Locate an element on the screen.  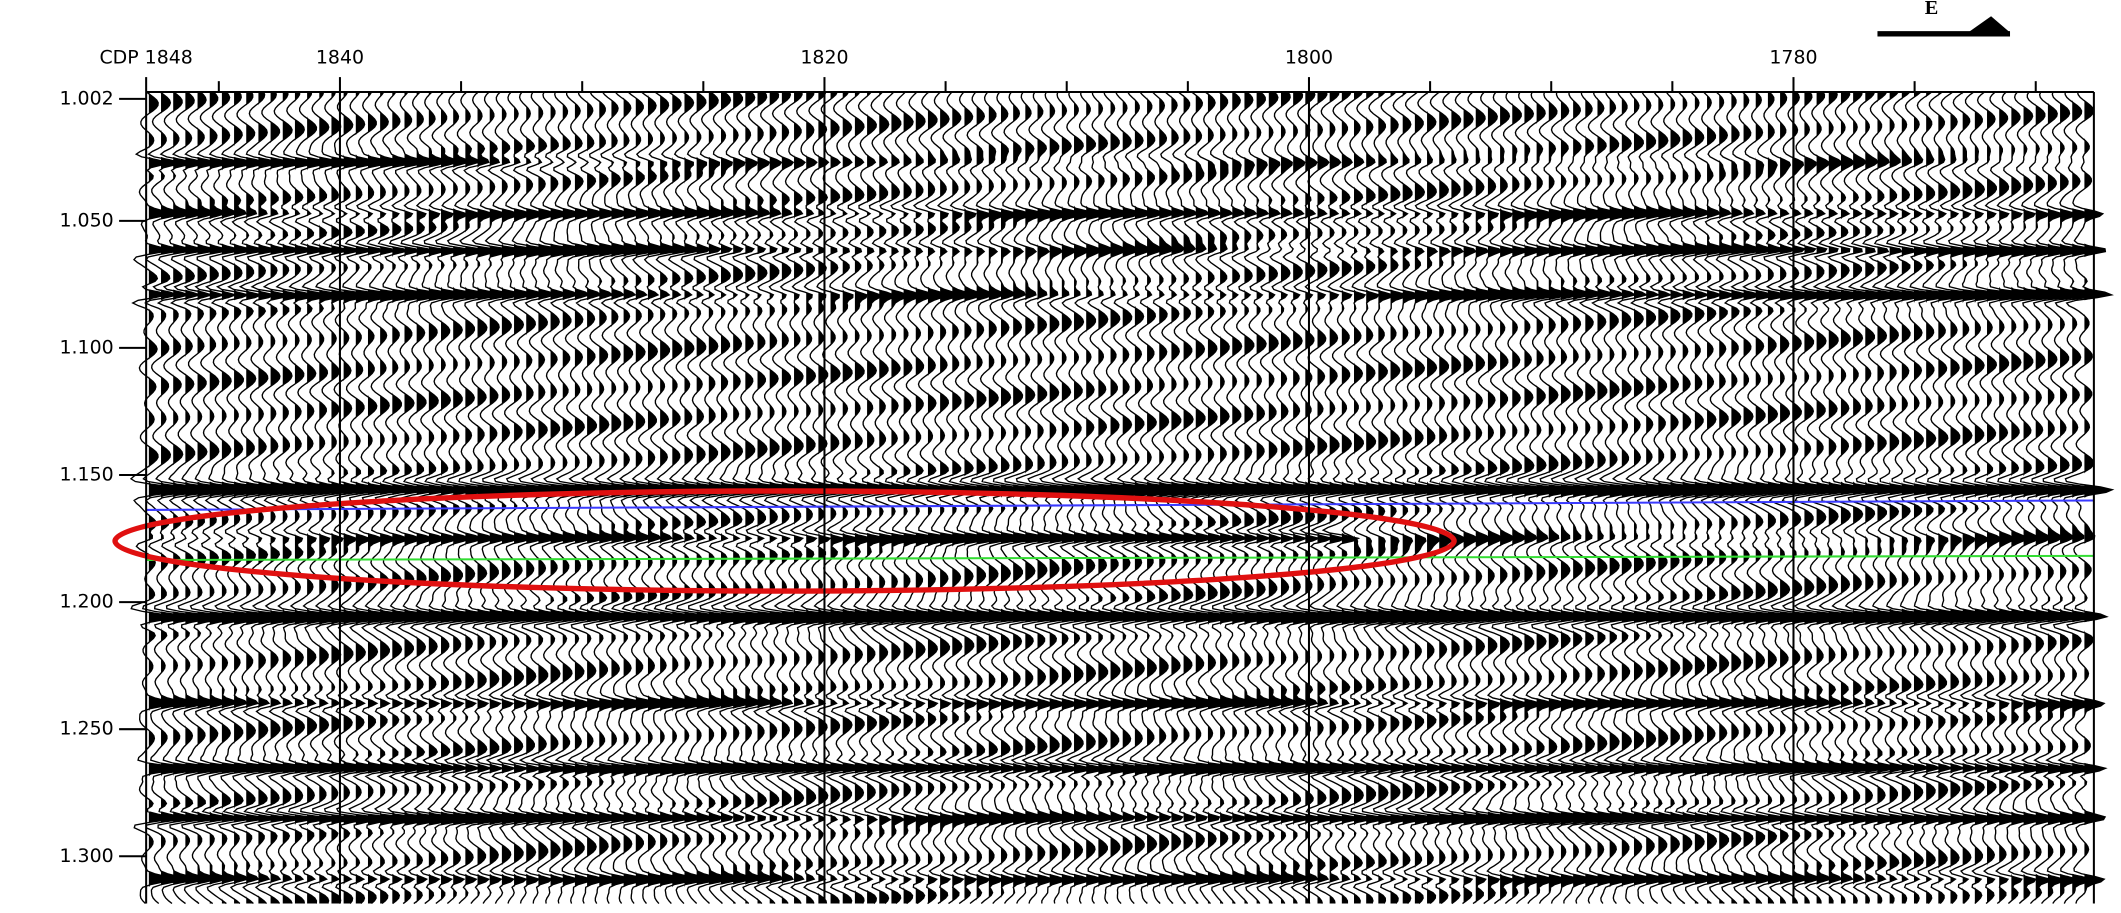
x-tick-label: CDP 1848 is located at coordinates (145, 58).